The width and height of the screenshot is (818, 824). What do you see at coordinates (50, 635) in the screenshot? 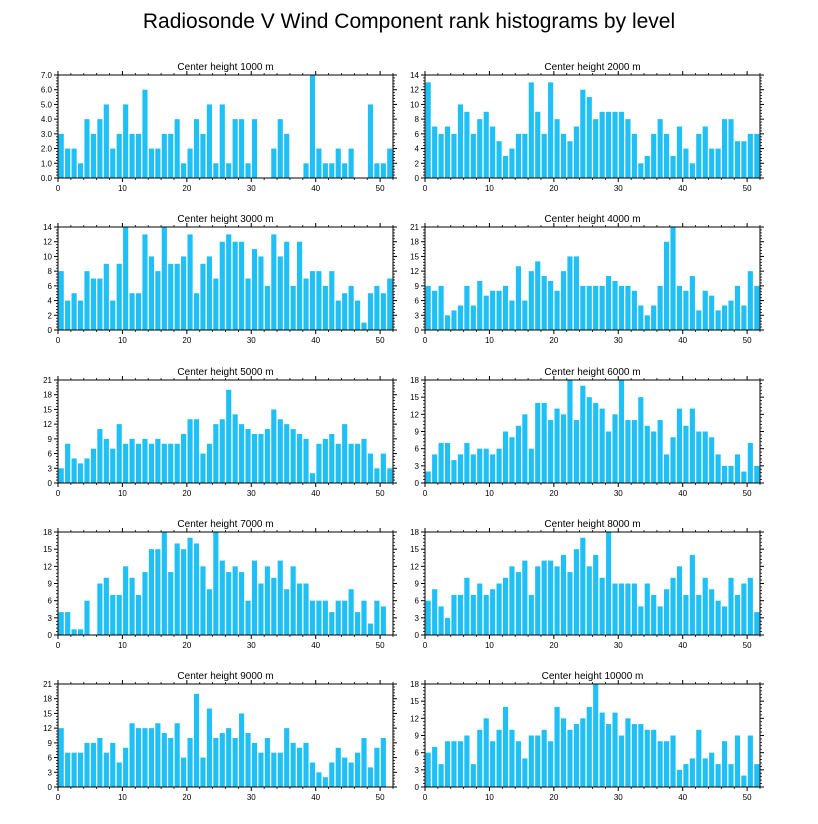
I see `y-tick-label: 0` at bounding box center [50, 635].